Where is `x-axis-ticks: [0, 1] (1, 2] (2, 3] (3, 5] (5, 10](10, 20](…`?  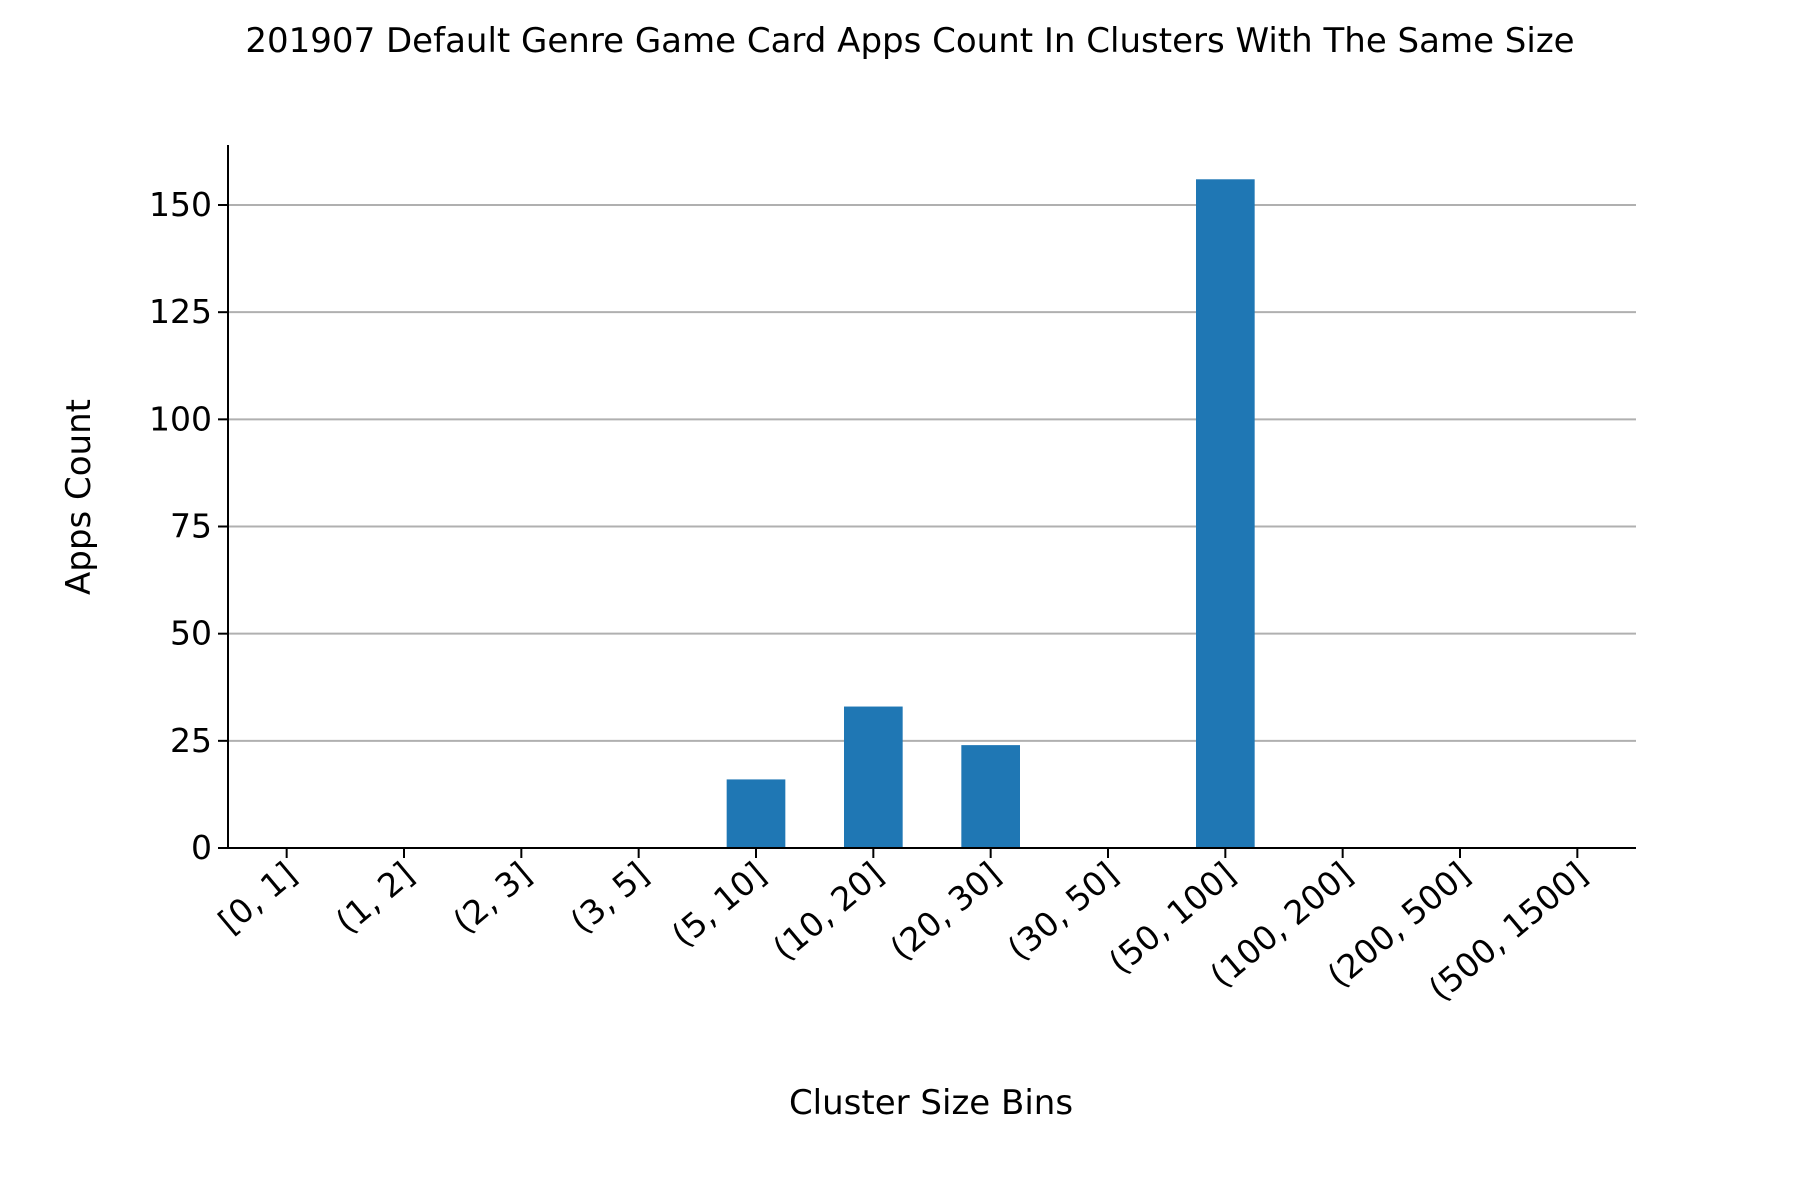 x-axis-ticks: [0, 1] (1, 2] (2, 3] (3, 5] (5, 10](10, 20](… is located at coordinates (902, 928).